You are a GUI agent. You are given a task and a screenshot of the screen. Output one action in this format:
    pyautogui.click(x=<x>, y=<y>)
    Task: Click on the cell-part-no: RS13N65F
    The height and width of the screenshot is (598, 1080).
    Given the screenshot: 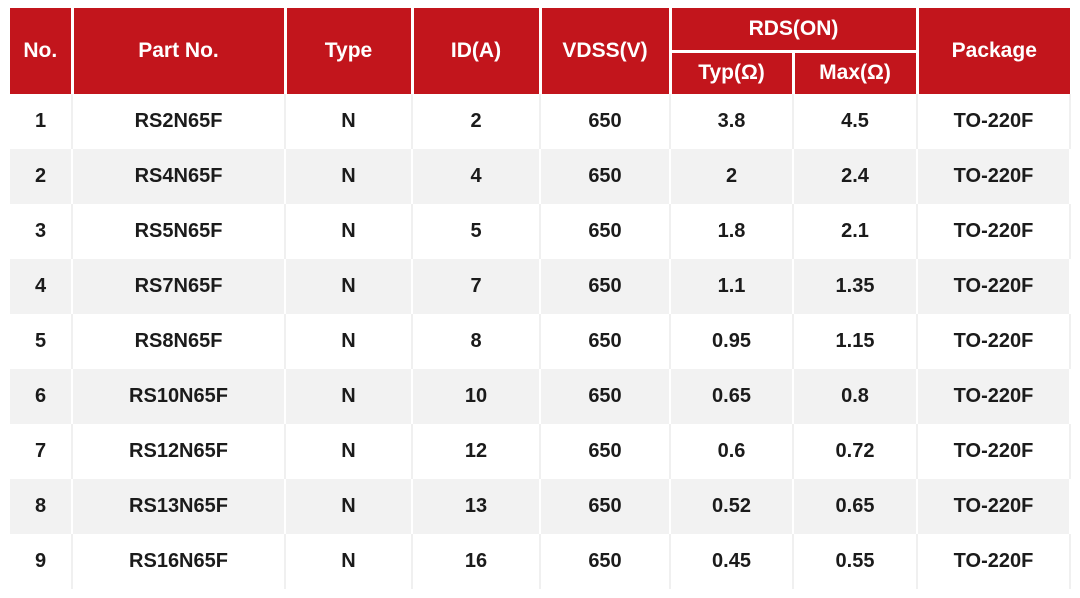 What is the action you would take?
    pyautogui.click(x=179, y=506)
    